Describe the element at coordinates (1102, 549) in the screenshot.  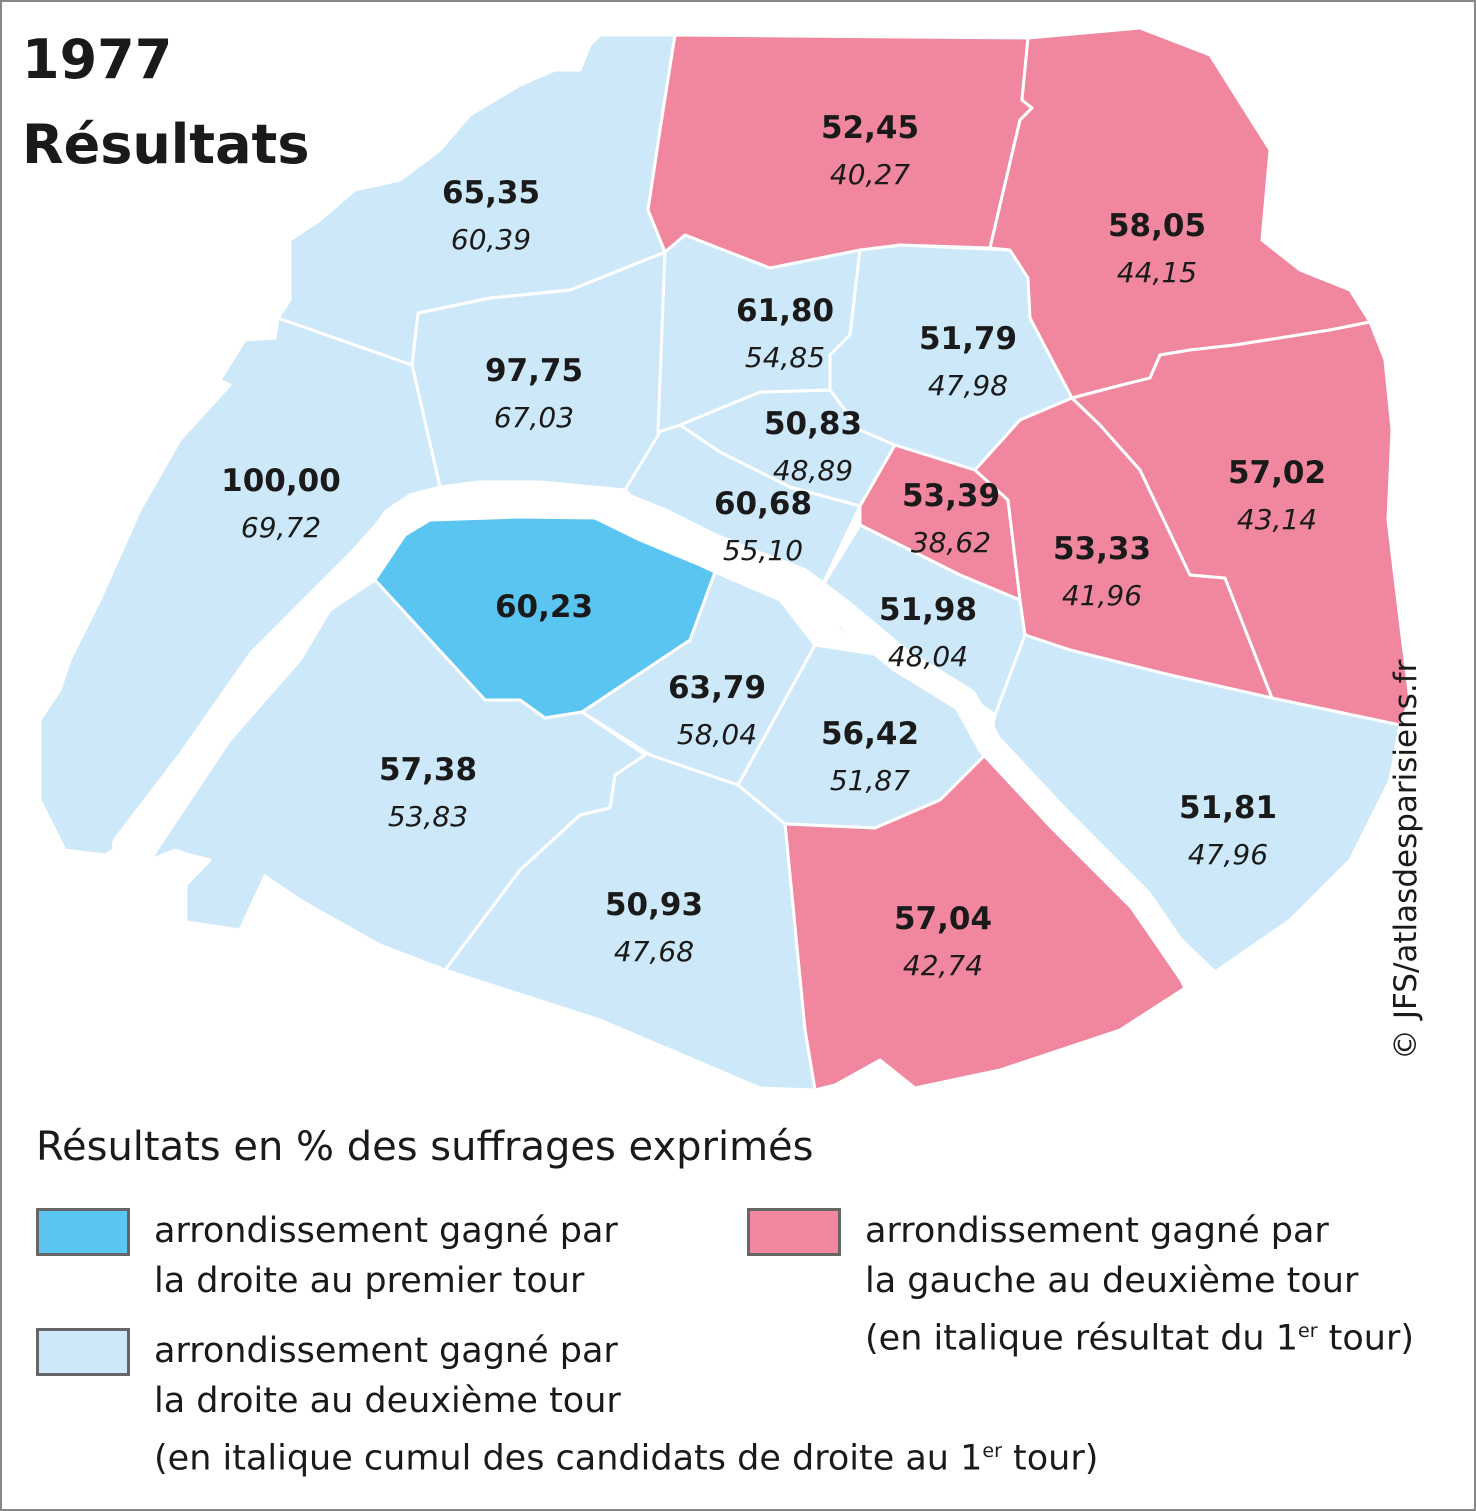
I see `arrondissement-11-value: 53,33` at that location.